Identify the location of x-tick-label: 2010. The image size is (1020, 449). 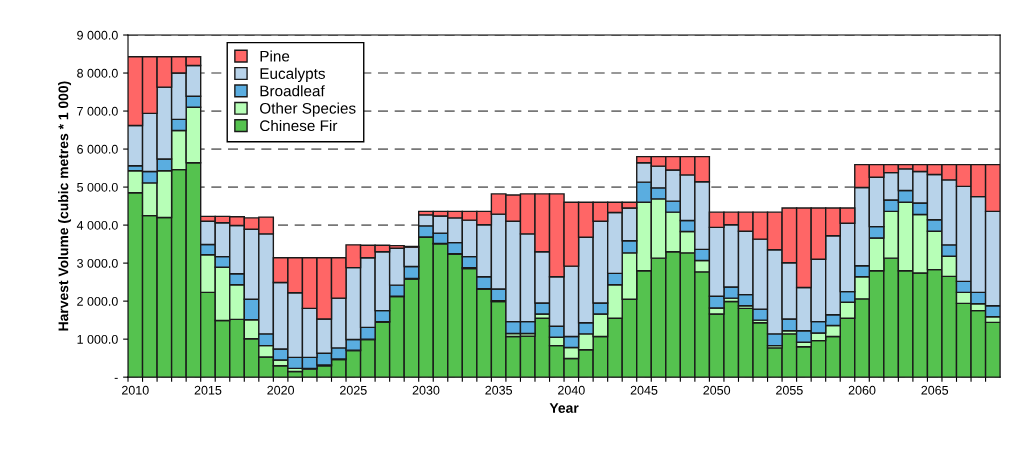
(135, 390).